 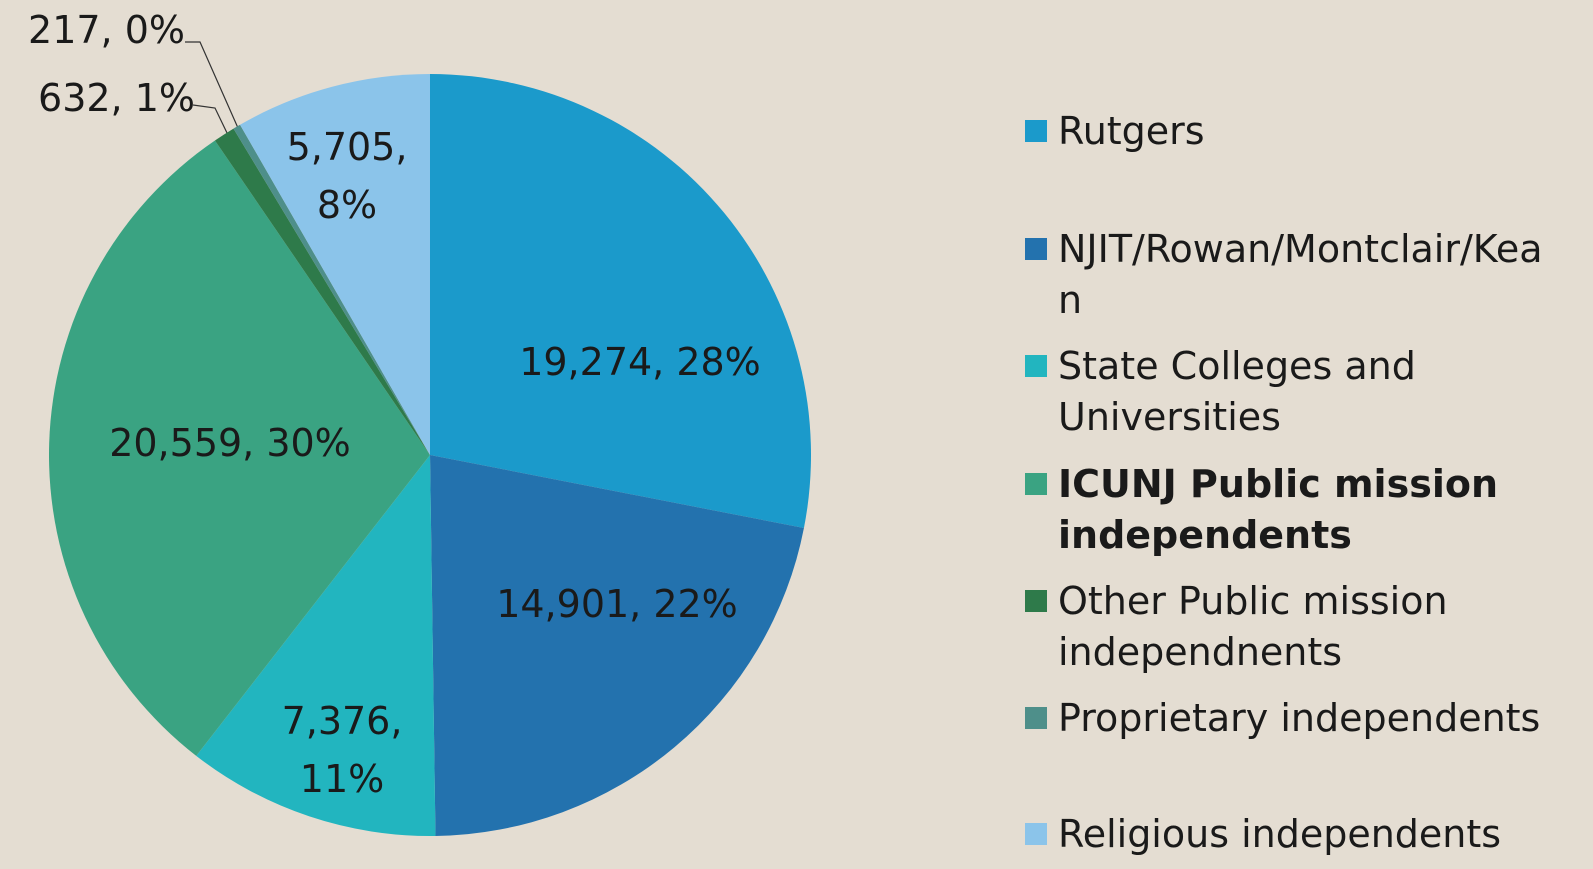 What do you see at coordinates (1253, 626) in the screenshot?
I see `legend-label: Other Public mission independnents` at bounding box center [1253, 626].